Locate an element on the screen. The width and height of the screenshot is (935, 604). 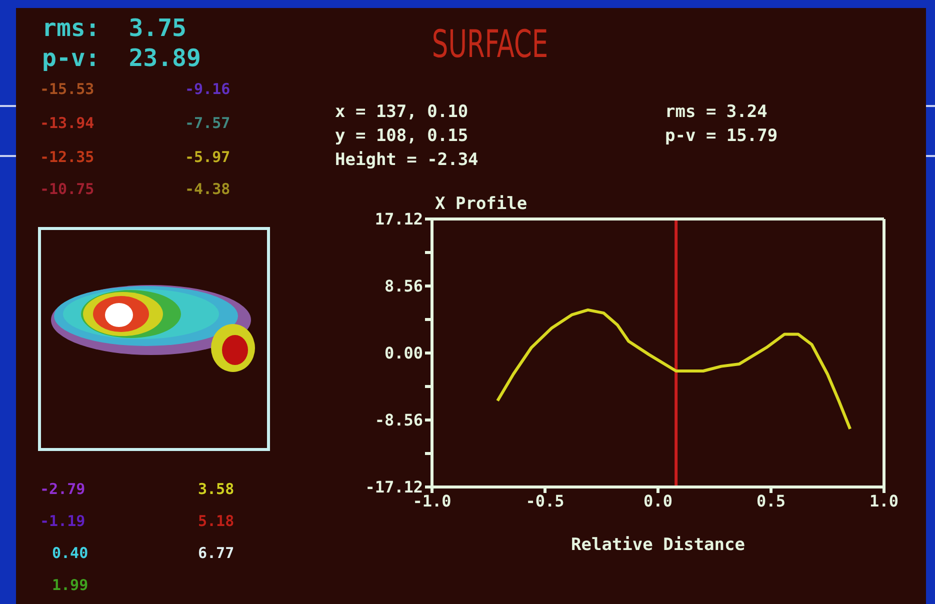
text: y = 108, 0.15 is located at coordinates (401, 136).